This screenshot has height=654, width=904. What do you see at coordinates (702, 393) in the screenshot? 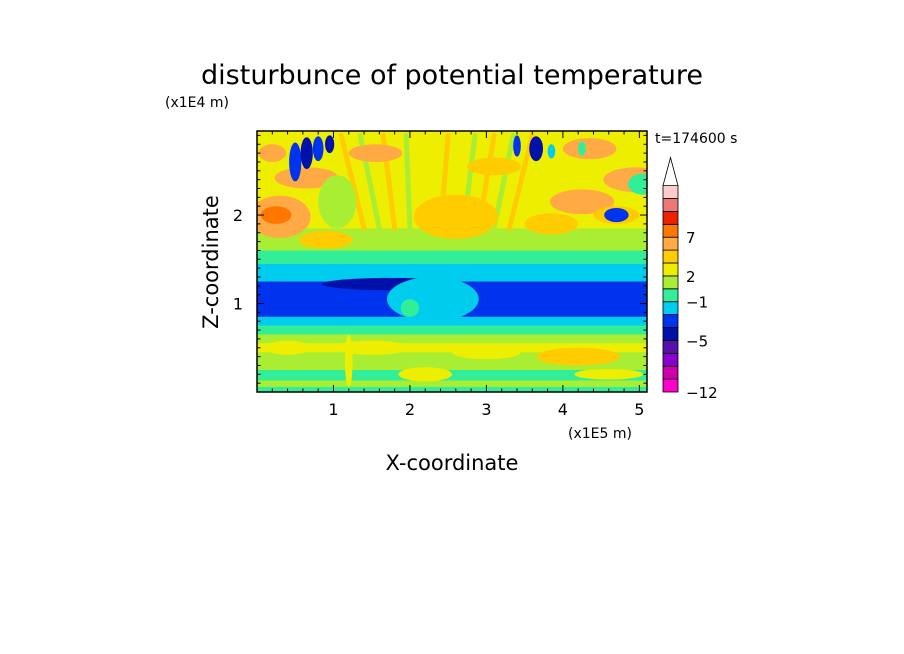
I see `colorbar-label: −12` at bounding box center [702, 393].